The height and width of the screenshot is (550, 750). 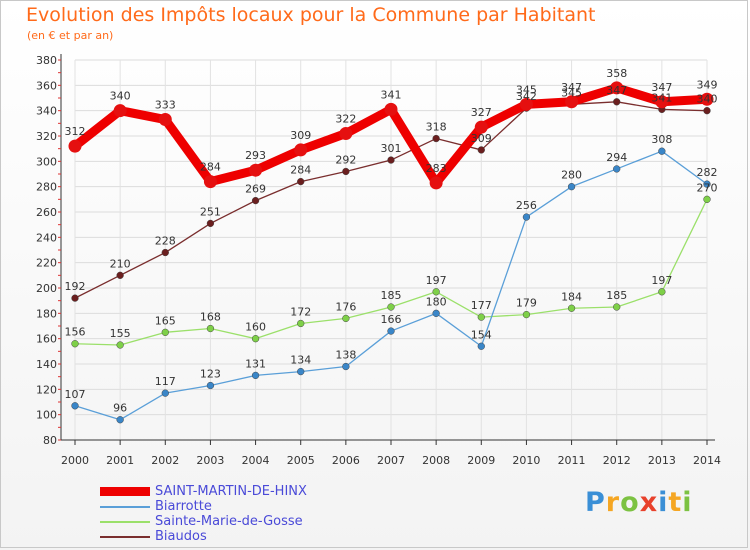 What do you see at coordinates (707, 84) in the screenshot?
I see `data-label: 349` at bounding box center [707, 84].